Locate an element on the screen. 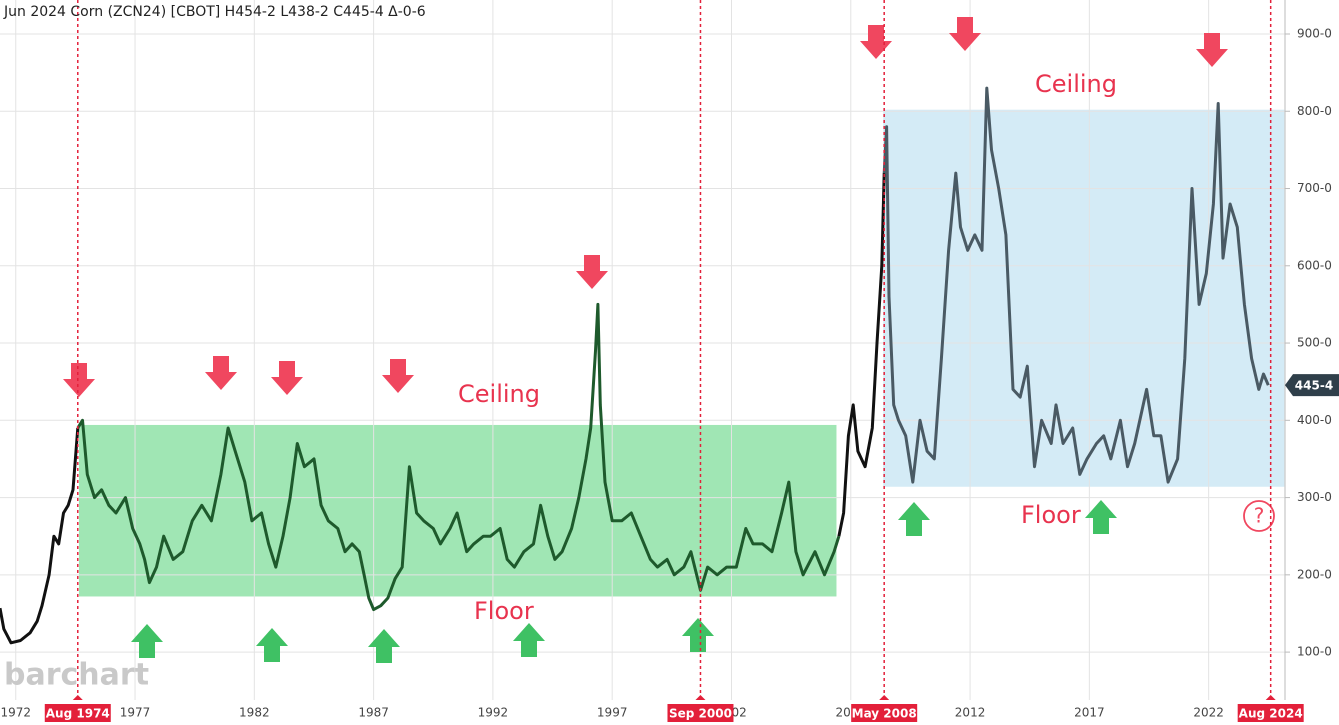 Image resolution: width=1339 pixels, height=725 pixels. y-tick-label: 600-0 is located at coordinates (1314, 265).